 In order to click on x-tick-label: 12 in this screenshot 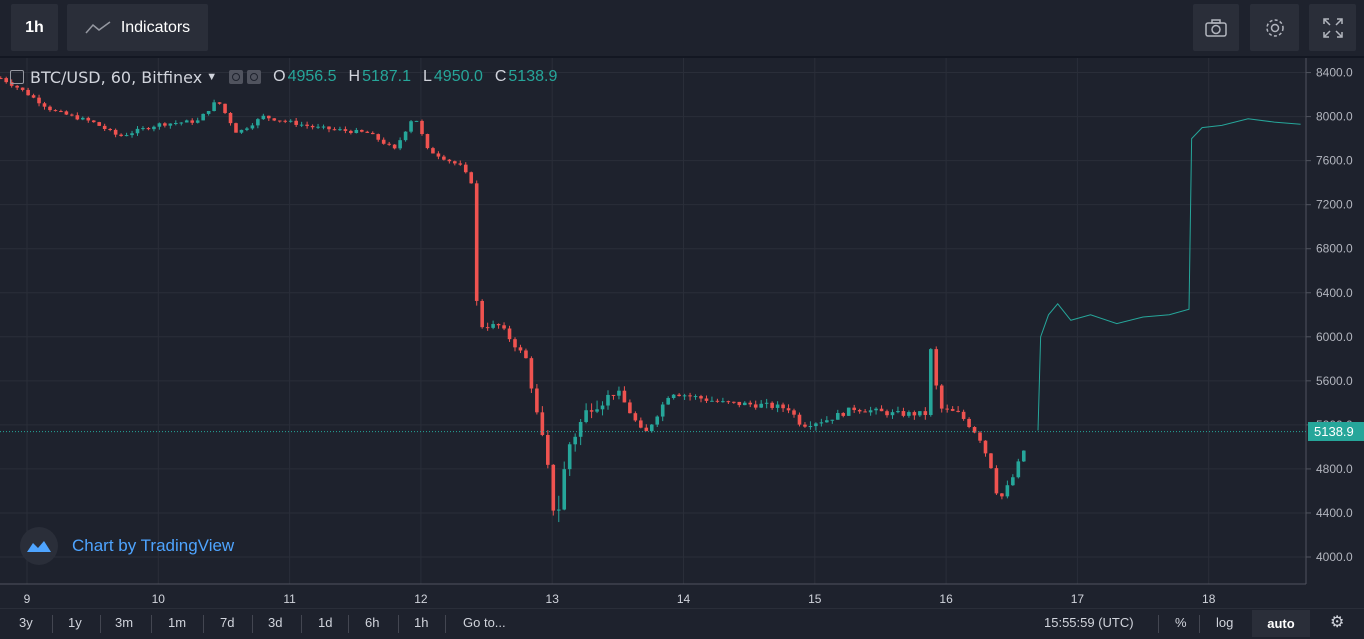, I will do `click(421, 599)`.